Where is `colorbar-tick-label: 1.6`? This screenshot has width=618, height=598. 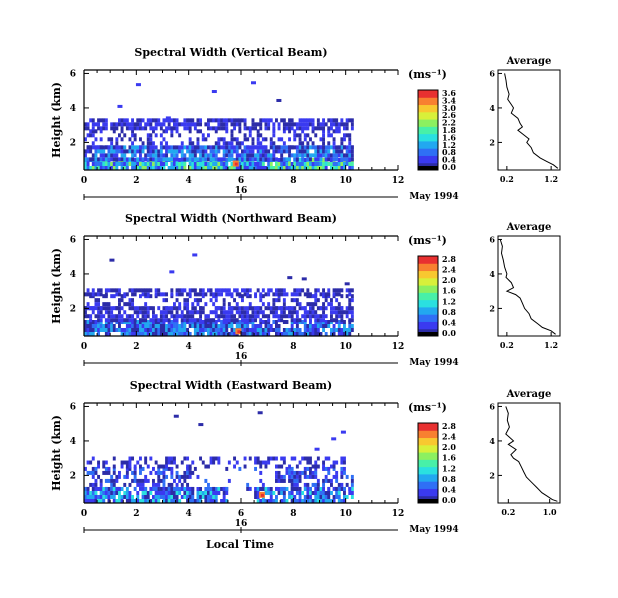 colorbar-tick-label: 1.6 is located at coordinates (449, 458).